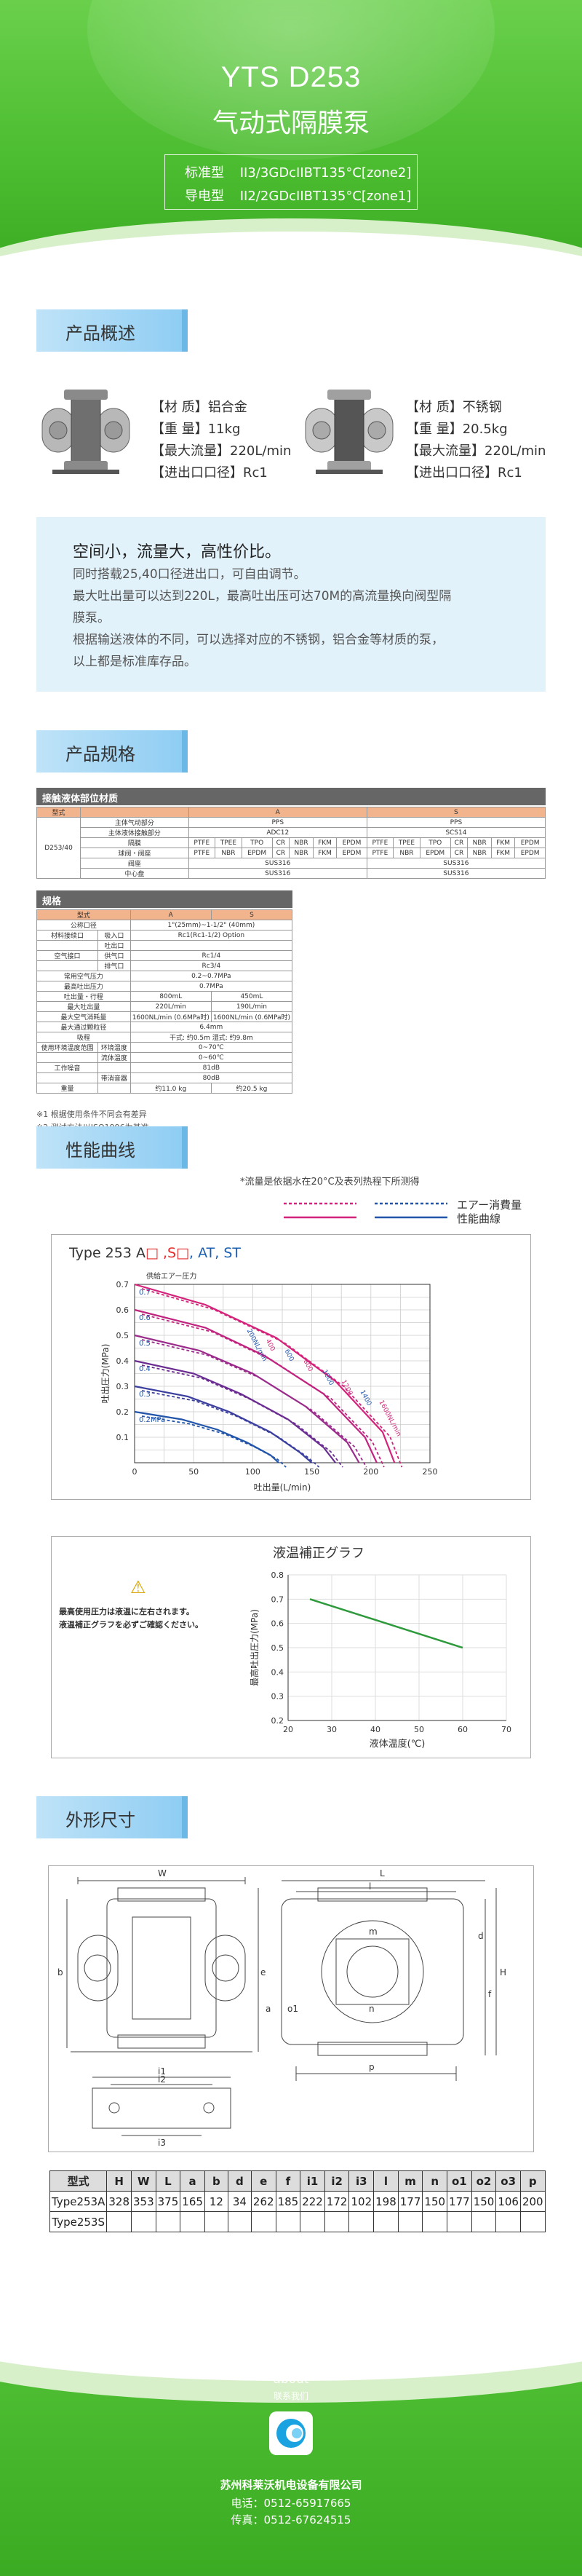 The image size is (582, 2576). What do you see at coordinates (262, 597) in the screenshot?
I see `feature-line: 最大吐出量可以达到220L，最高吐出压可达70M的高流量换向阀型隔` at bounding box center [262, 597].